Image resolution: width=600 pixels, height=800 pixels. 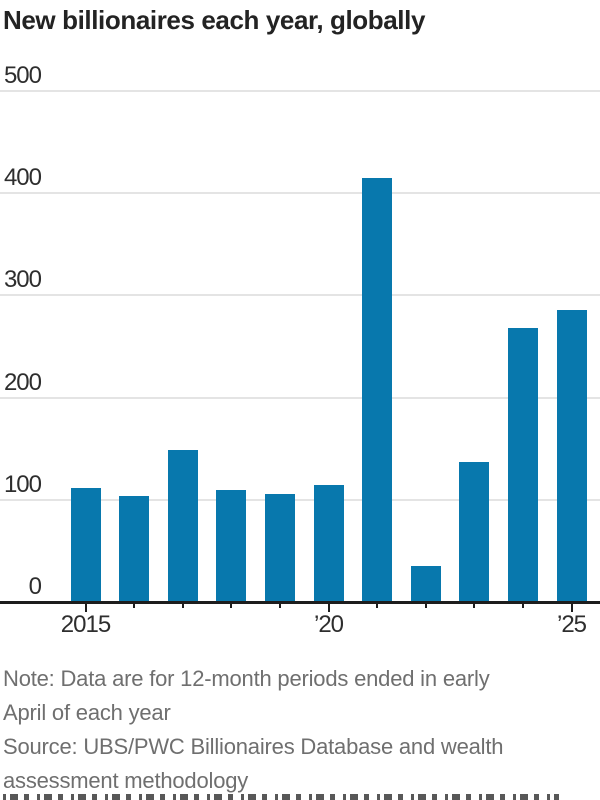 I want to click on bar-2025, so click(x=571, y=455).